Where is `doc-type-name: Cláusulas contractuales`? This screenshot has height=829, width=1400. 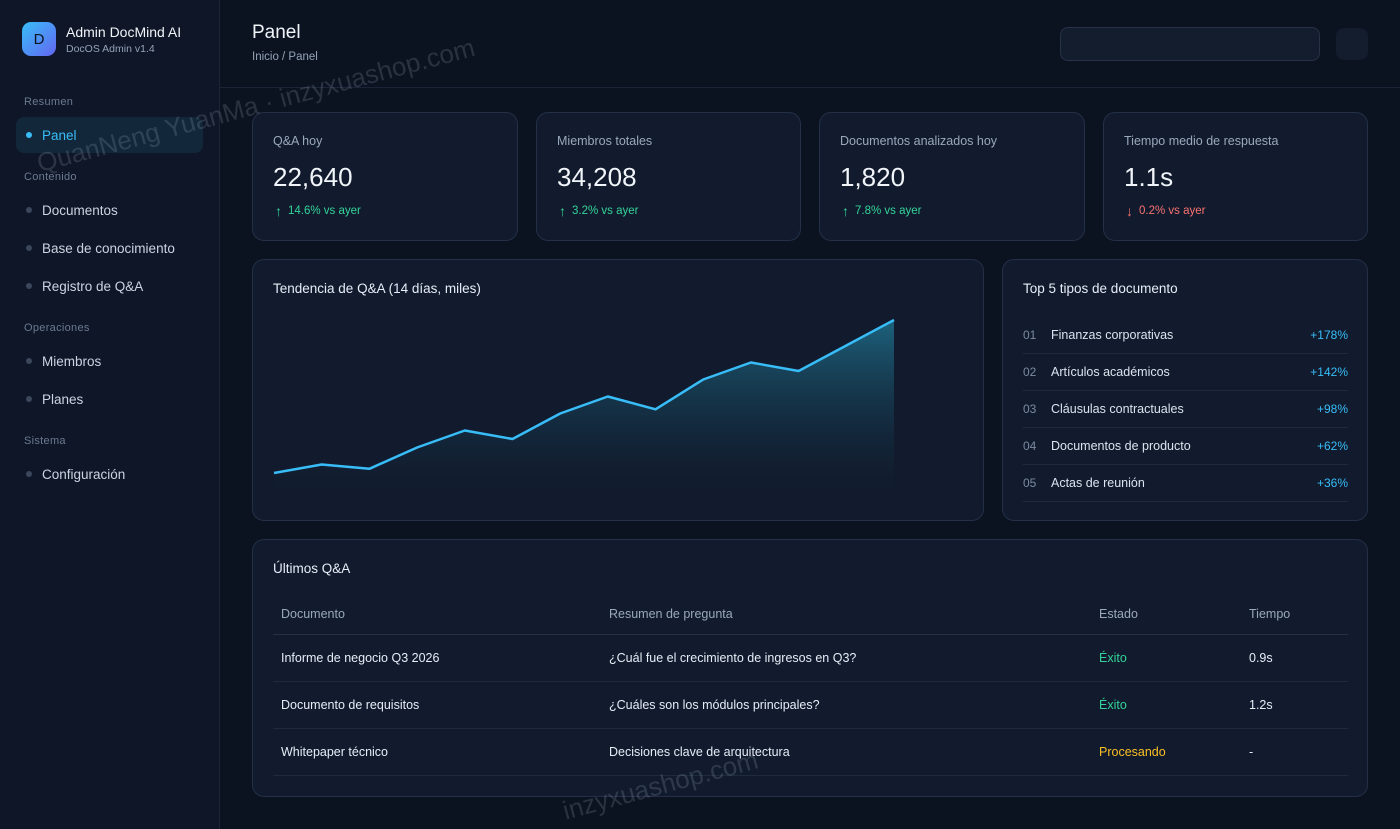
doc-type-name: Cláusulas contractuales is located at coordinates (1117, 409).